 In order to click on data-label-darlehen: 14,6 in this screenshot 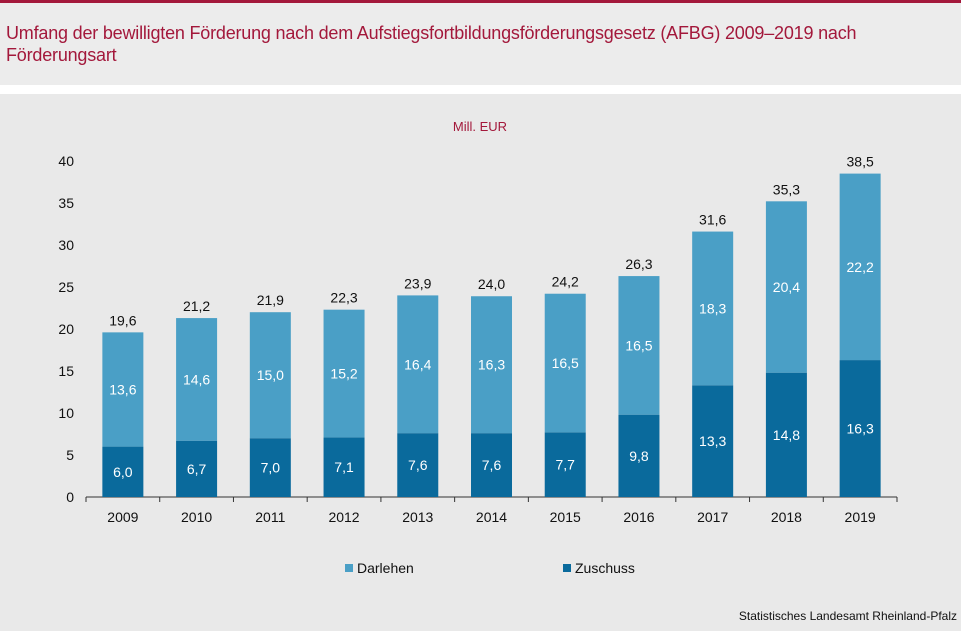, I will do `click(196, 379)`.